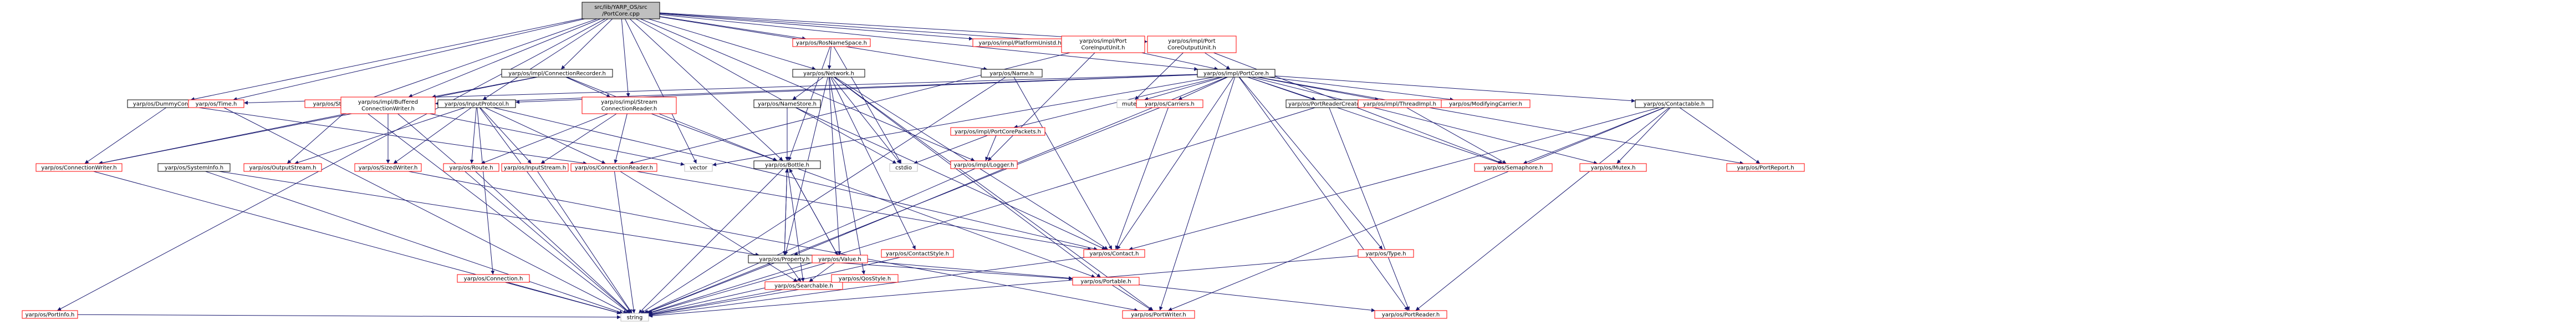 The height and width of the screenshot is (335, 2576). Describe the element at coordinates (471, 167) in the screenshot. I see `node-route: yarp/os/Route.h` at that location.